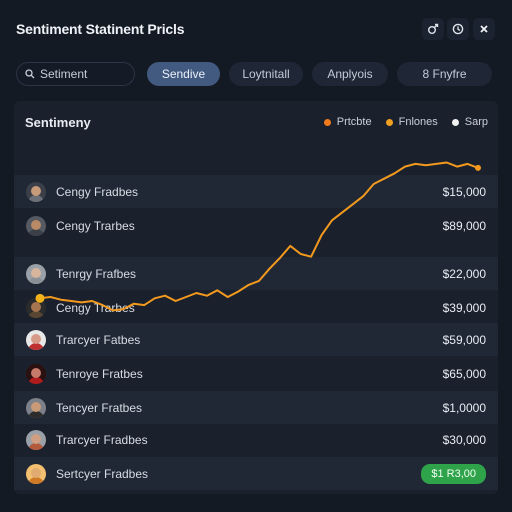 Image resolution: width=512 pixels, height=512 pixels. I want to click on clock-icon, so click(458, 29).